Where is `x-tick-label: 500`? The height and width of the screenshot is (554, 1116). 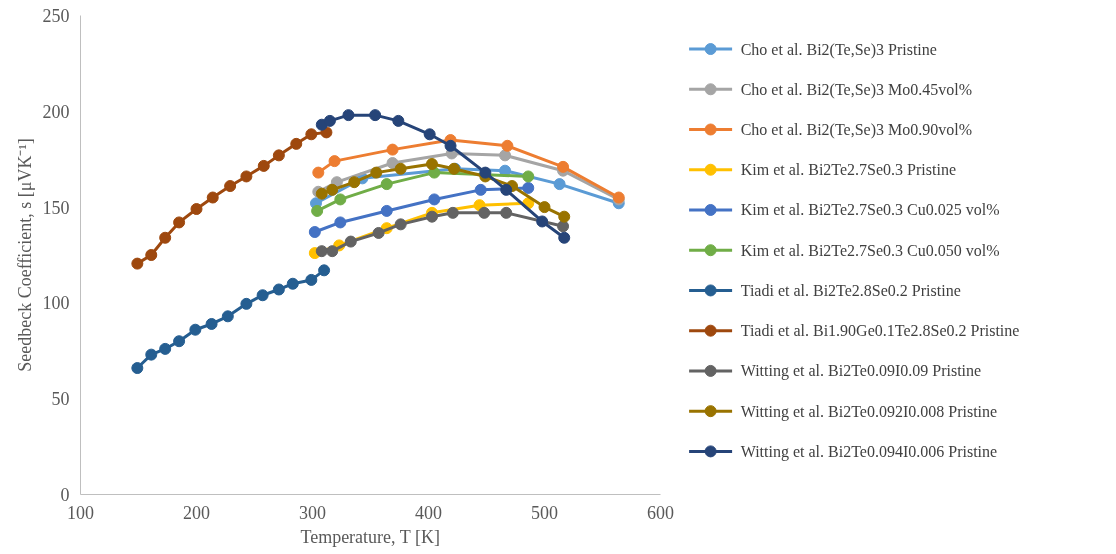
x-tick-label: 500 is located at coordinates (544, 512).